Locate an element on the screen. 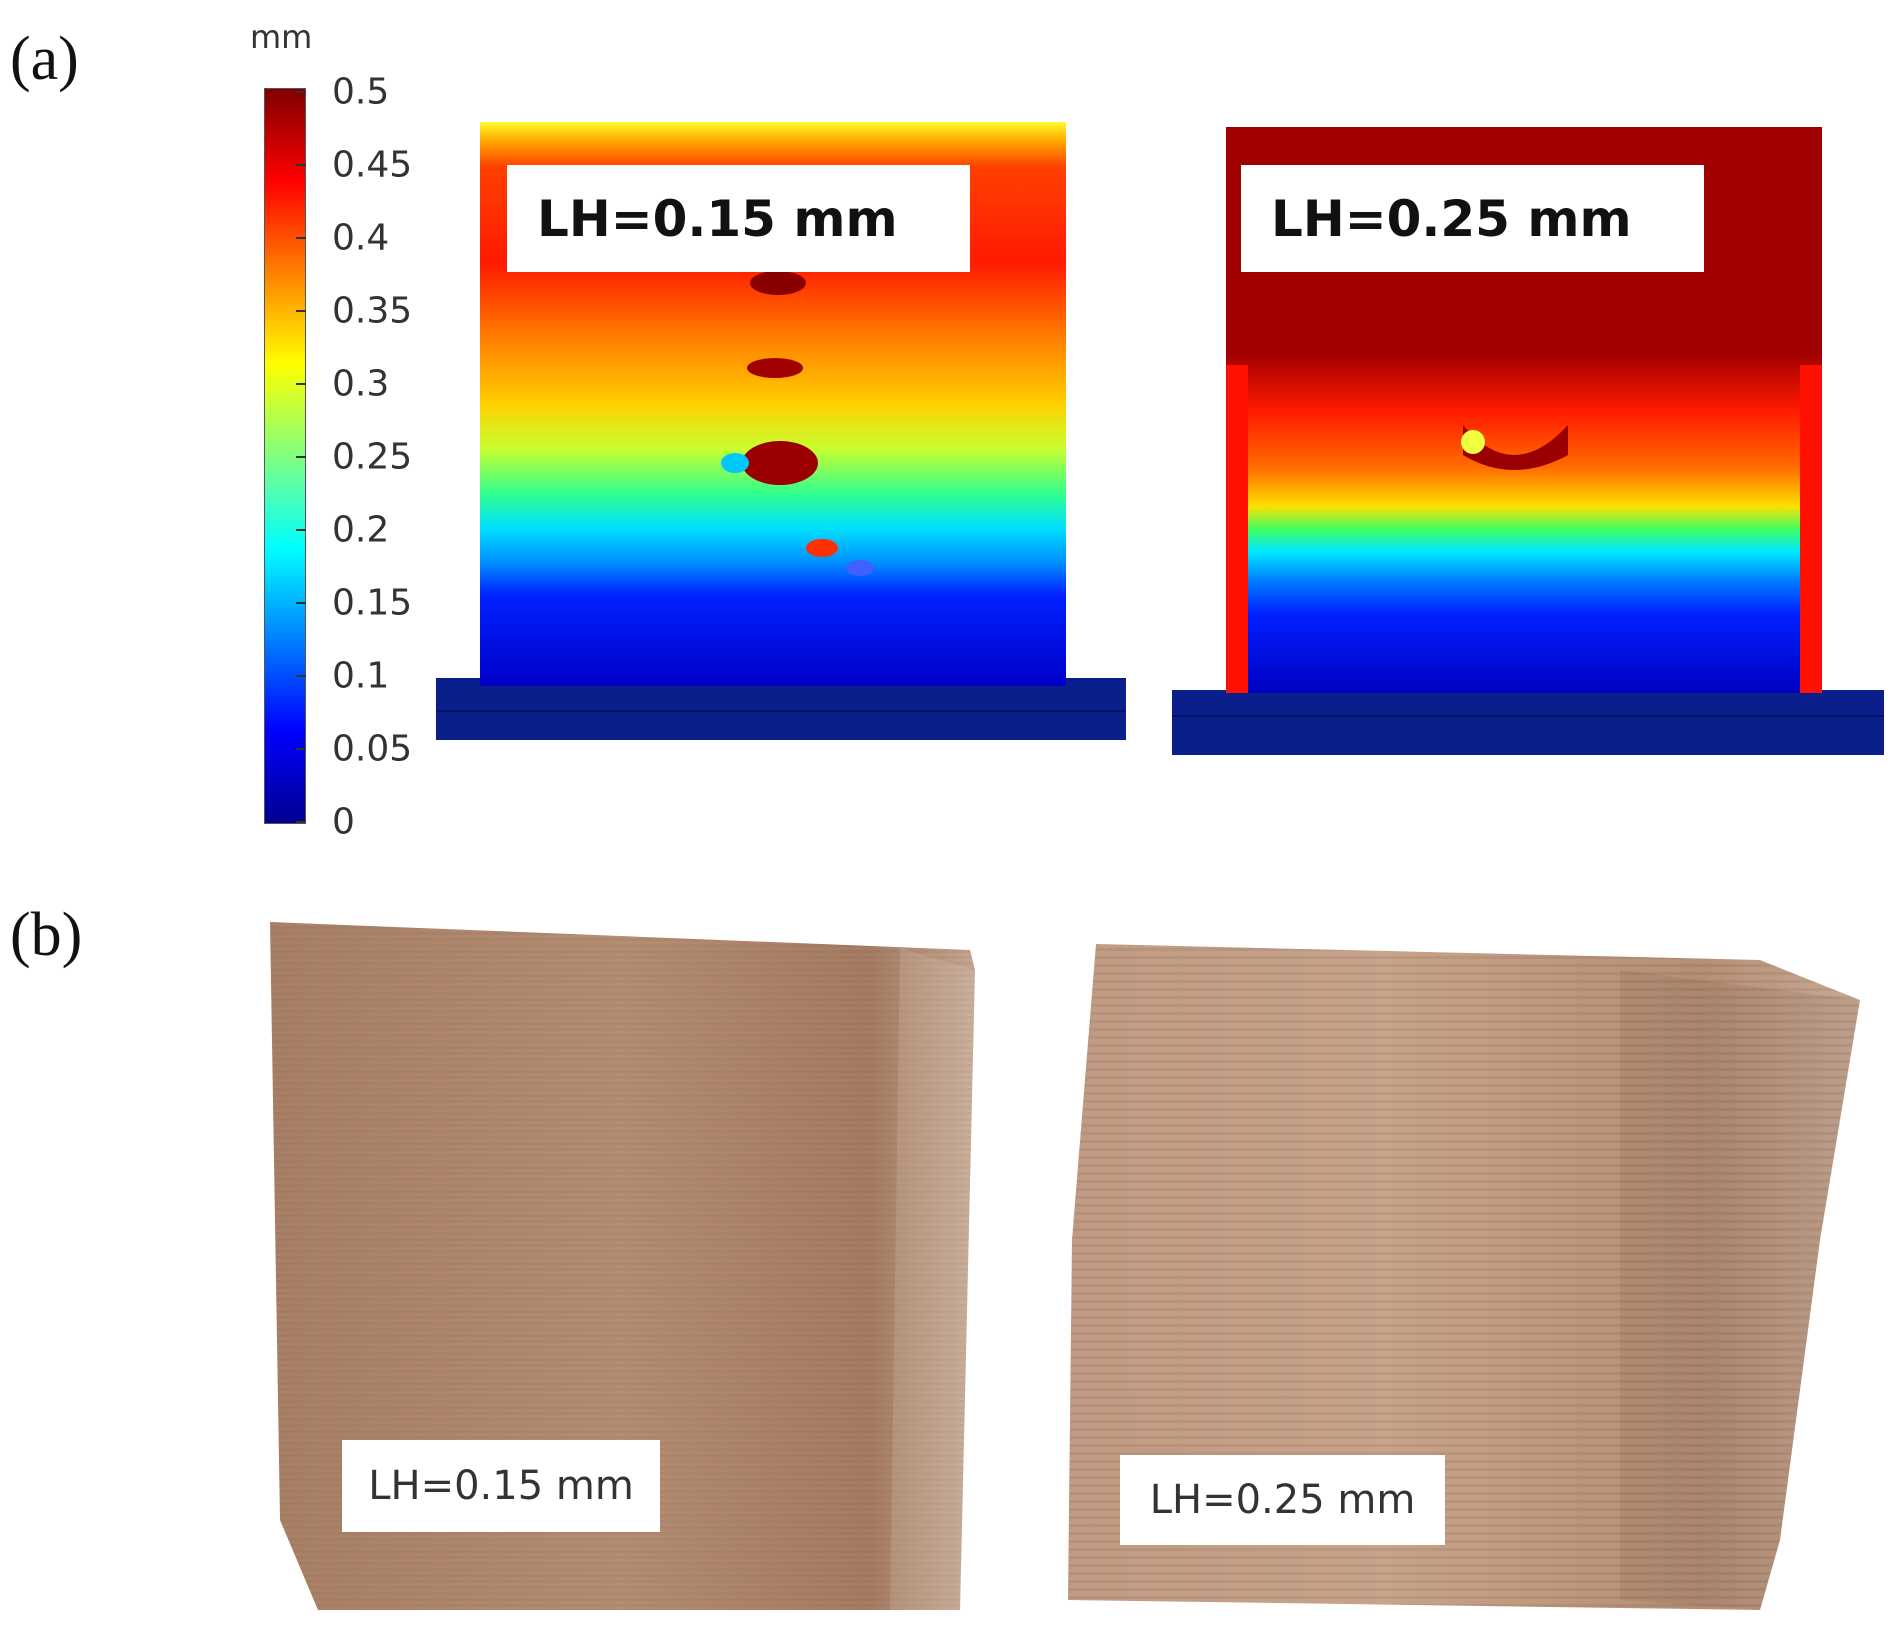 This screenshot has height=1650, width=1892. colorbar-tick-label: 0.4 is located at coordinates (361, 238).